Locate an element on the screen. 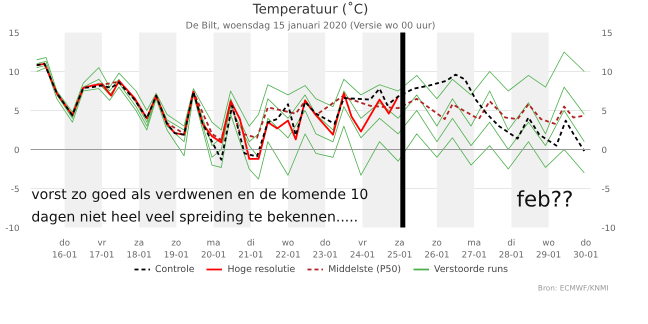  x-tick-label: wo 22-01 is located at coordinates (288, 249).